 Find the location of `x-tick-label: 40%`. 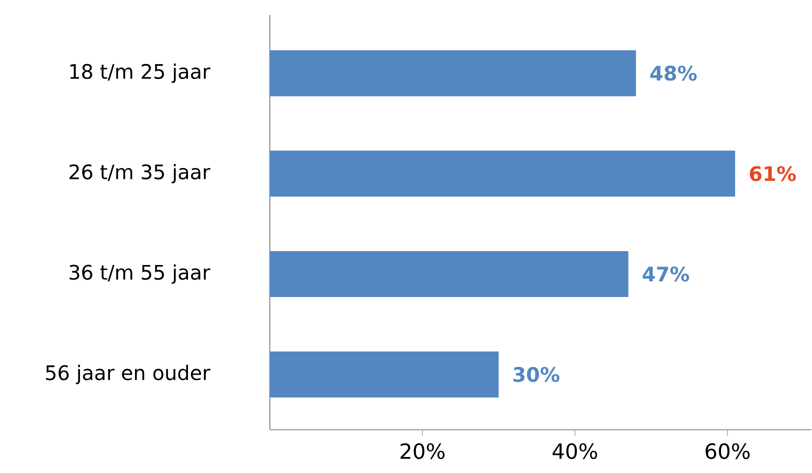

x-tick-label: 40% is located at coordinates (575, 451).